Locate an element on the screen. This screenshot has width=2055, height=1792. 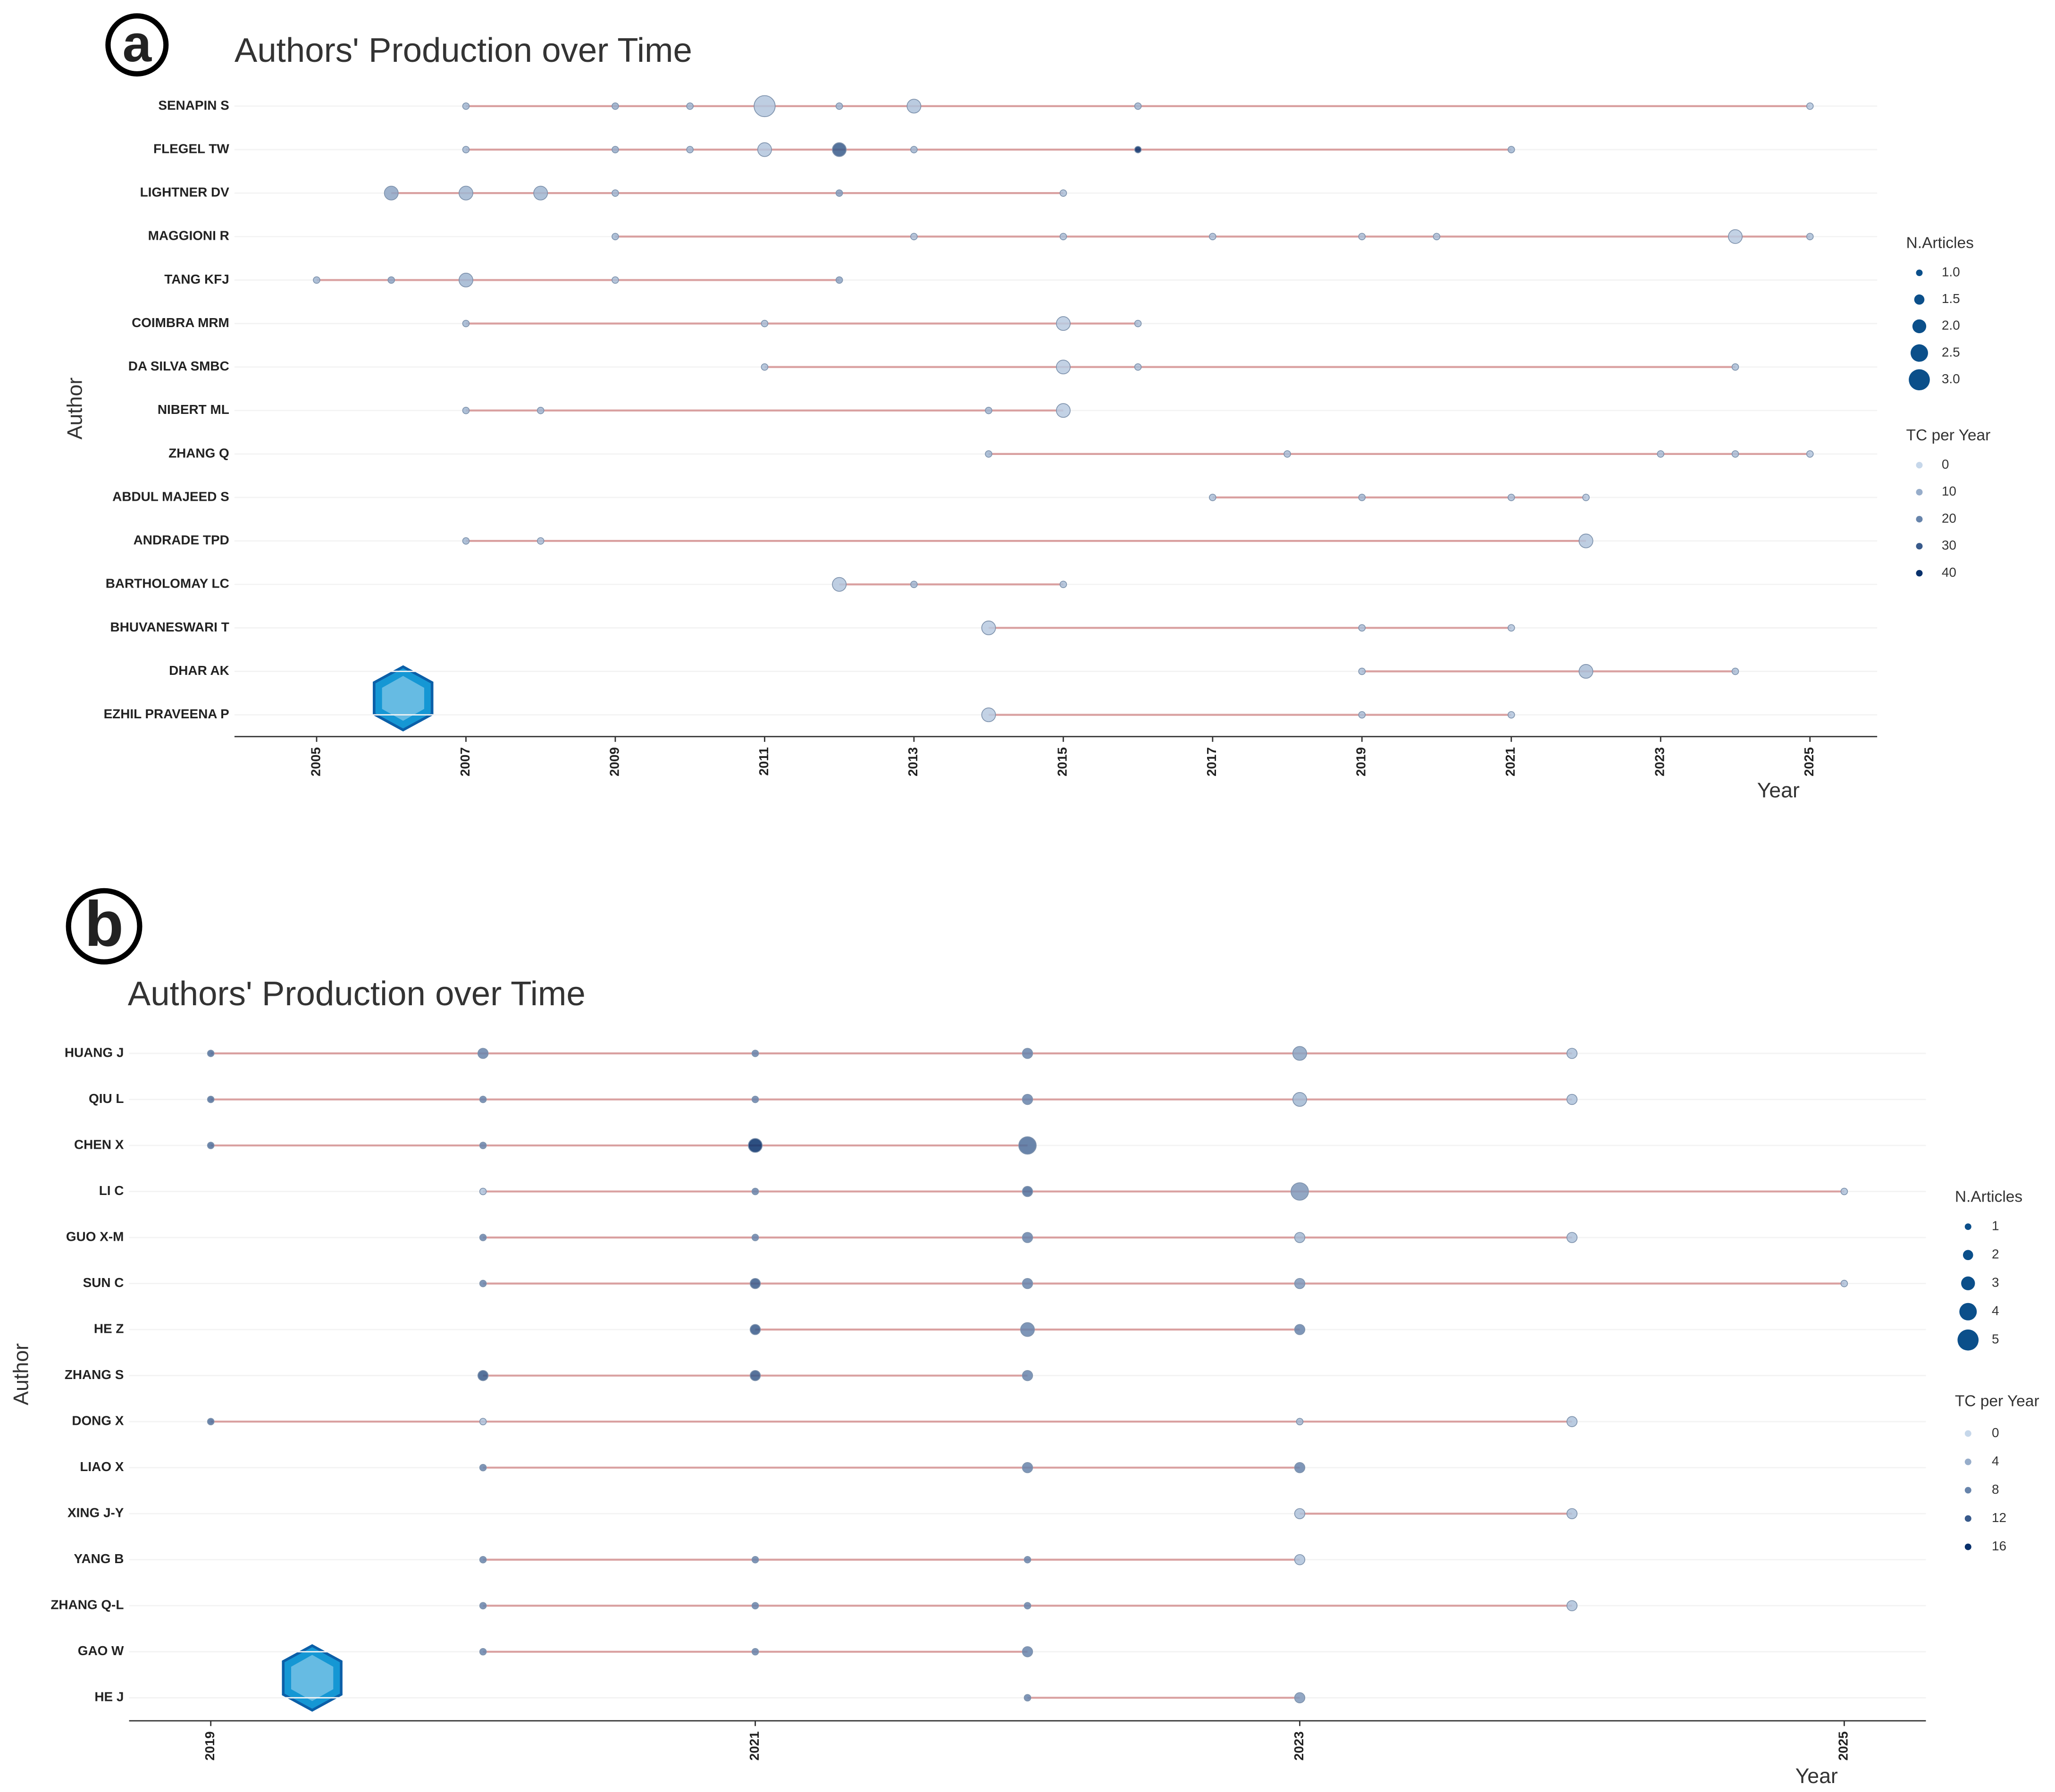
color-legend-label: 8 is located at coordinates (1995, 1489).